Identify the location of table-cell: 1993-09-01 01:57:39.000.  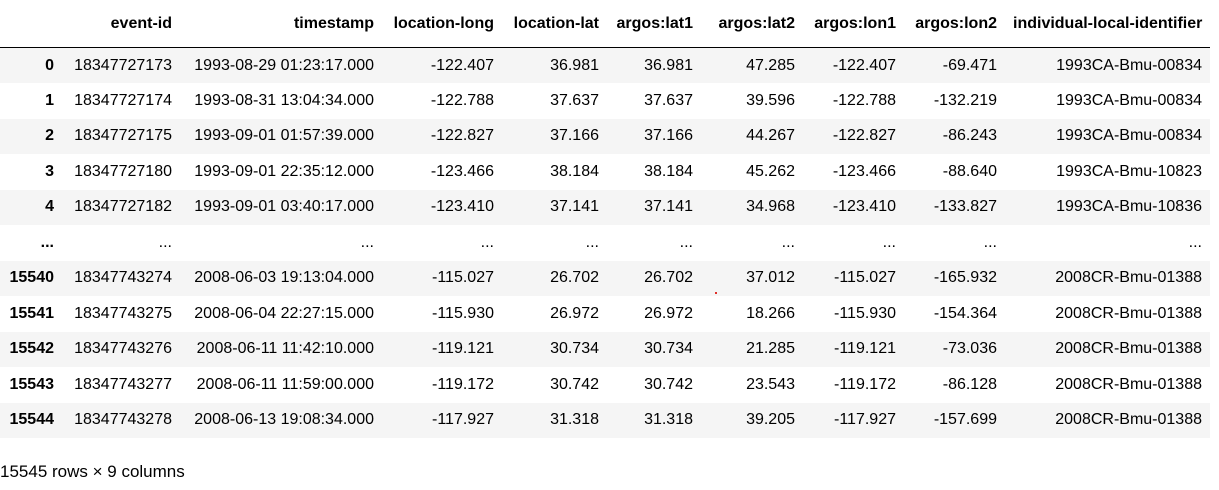
(284, 136).